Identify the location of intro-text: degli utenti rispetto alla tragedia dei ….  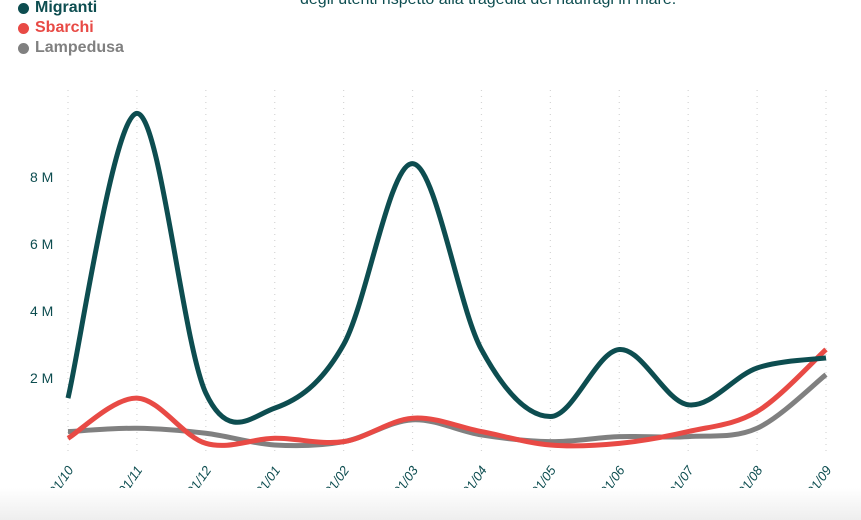
(488, 4).